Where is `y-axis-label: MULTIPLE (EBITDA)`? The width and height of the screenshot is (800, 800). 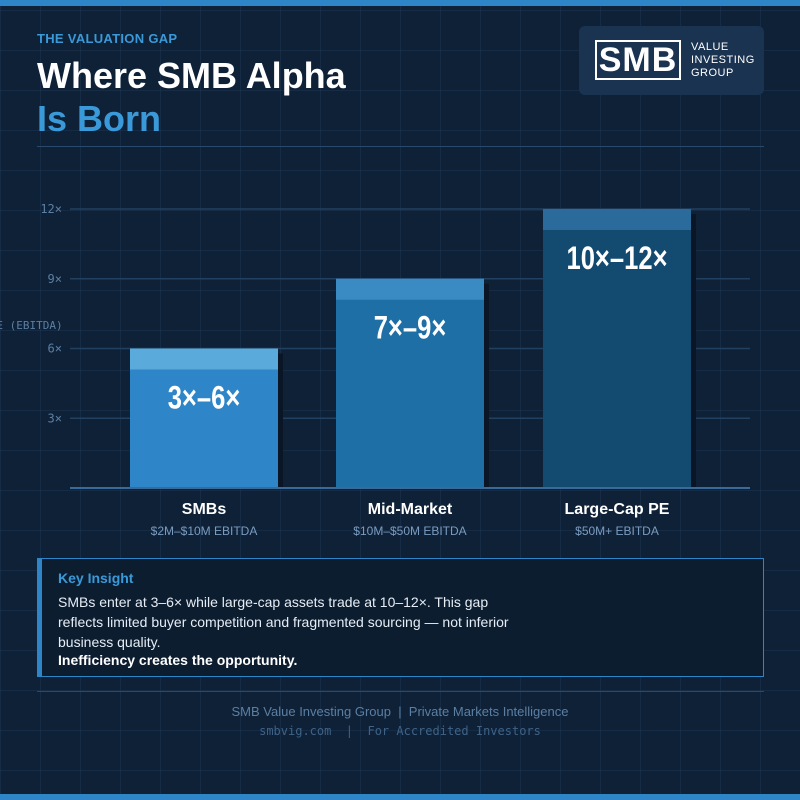 y-axis-label: MULTIPLE (EBITDA) is located at coordinates (31, 325).